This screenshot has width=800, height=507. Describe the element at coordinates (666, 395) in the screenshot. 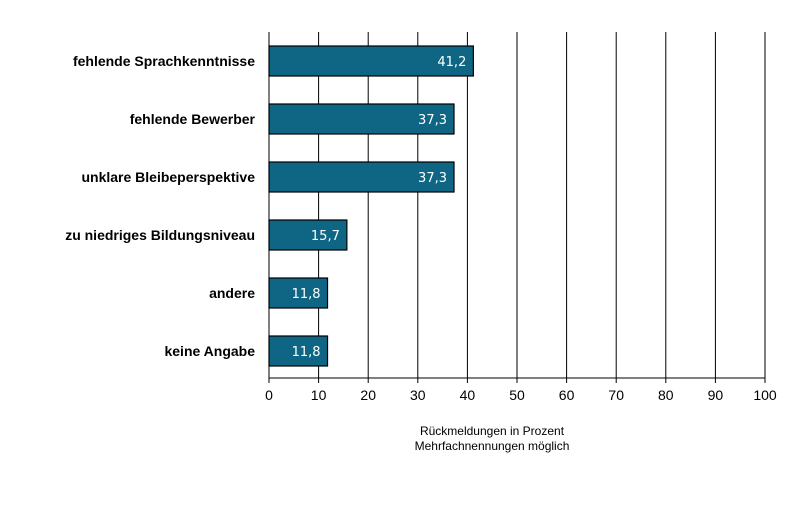

I see `x-tick-label: 80` at that location.